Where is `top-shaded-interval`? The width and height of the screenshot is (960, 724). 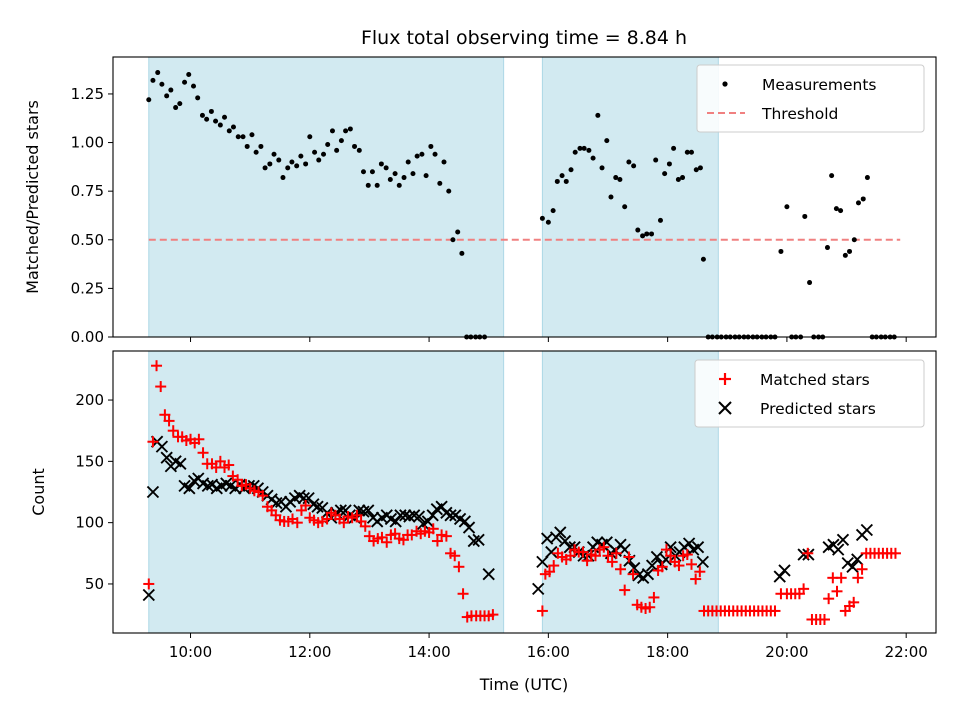 top-shaded-interval is located at coordinates (326, 197).